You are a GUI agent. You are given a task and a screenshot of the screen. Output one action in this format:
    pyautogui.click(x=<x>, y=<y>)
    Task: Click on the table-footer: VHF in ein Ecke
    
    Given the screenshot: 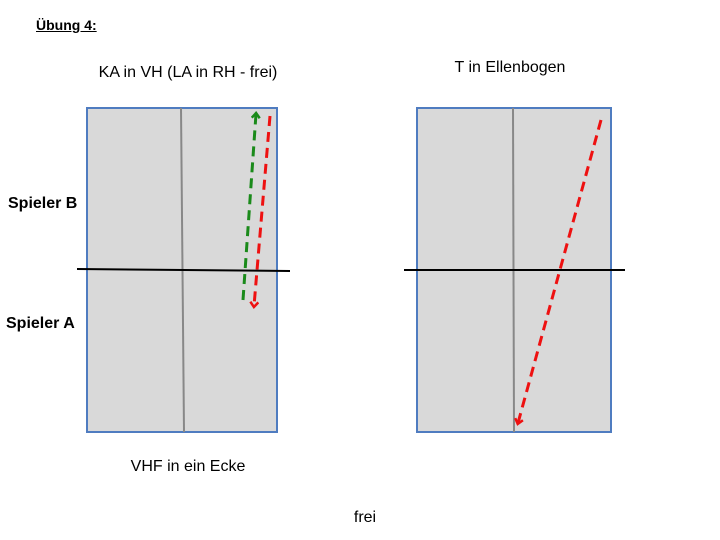 What is the action you would take?
    pyautogui.click(x=188, y=466)
    